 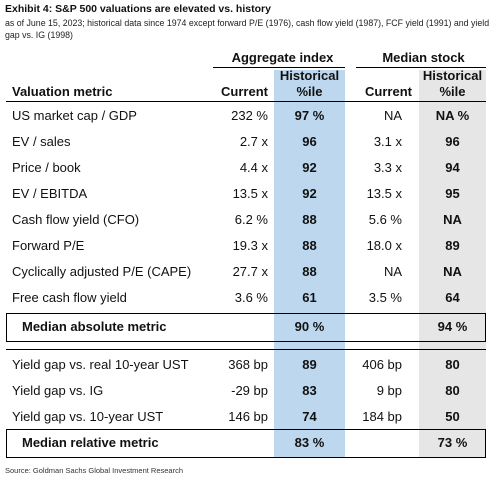 What do you see at coordinates (452, 141) in the screenshot?
I see `median-percentile-value: 96` at bounding box center [452, 141].